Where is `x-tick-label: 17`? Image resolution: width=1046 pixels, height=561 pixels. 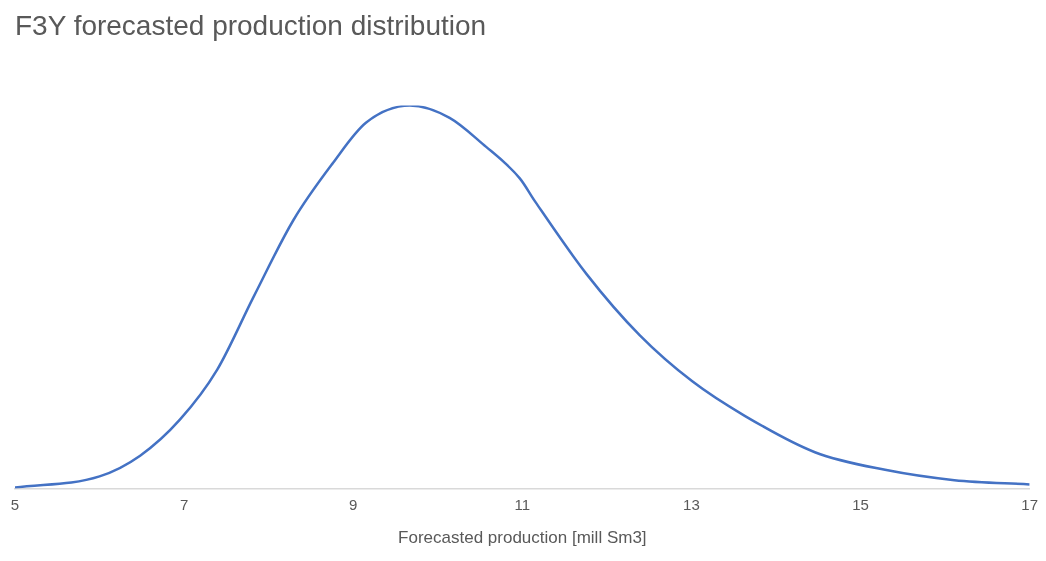
x-tick-label: 17 is located at coordinates (1029, 504).